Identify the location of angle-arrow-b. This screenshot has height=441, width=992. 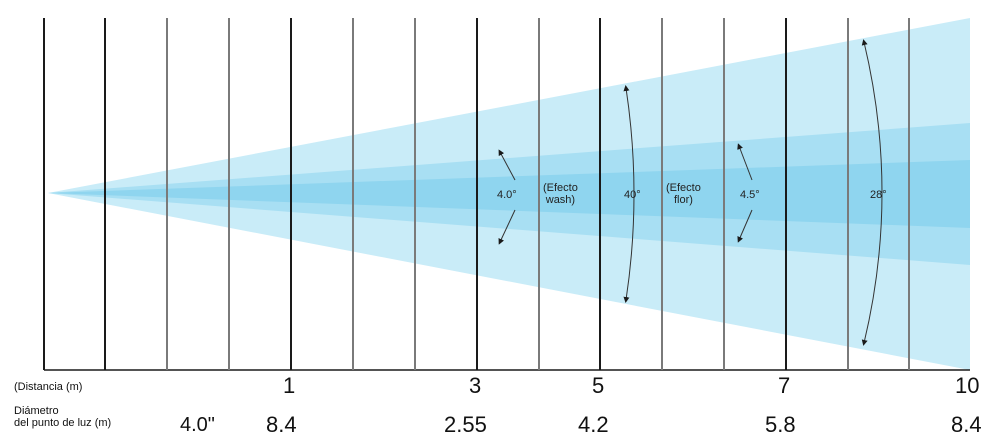
(629, 194).